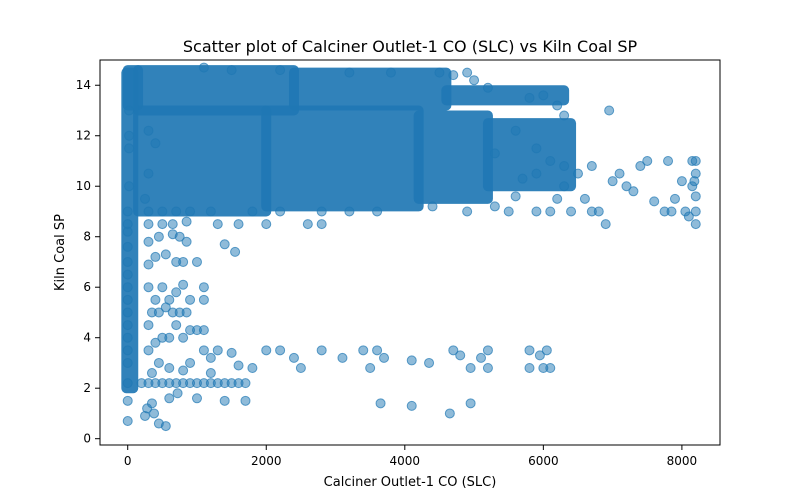 This screenshot has width=800, height=500. Describe the element at coordinates (83, 85) in the screenshot. I see `y-tick-label: 14` at that location.